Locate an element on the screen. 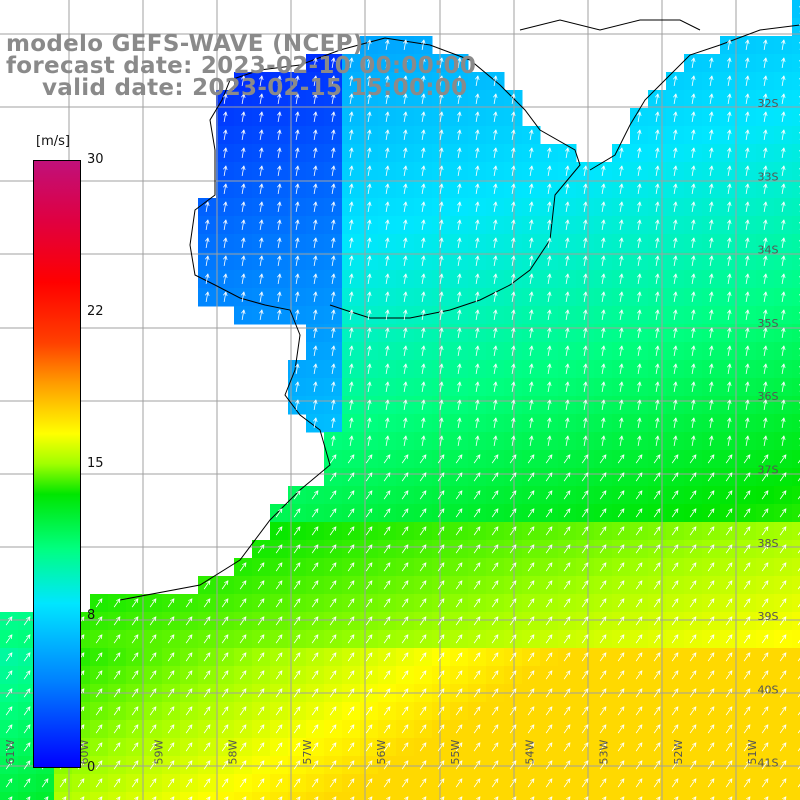 Image resolution: width=800 pixels, height=800 pixels. coastline-north is located at coordinates (694, 97).